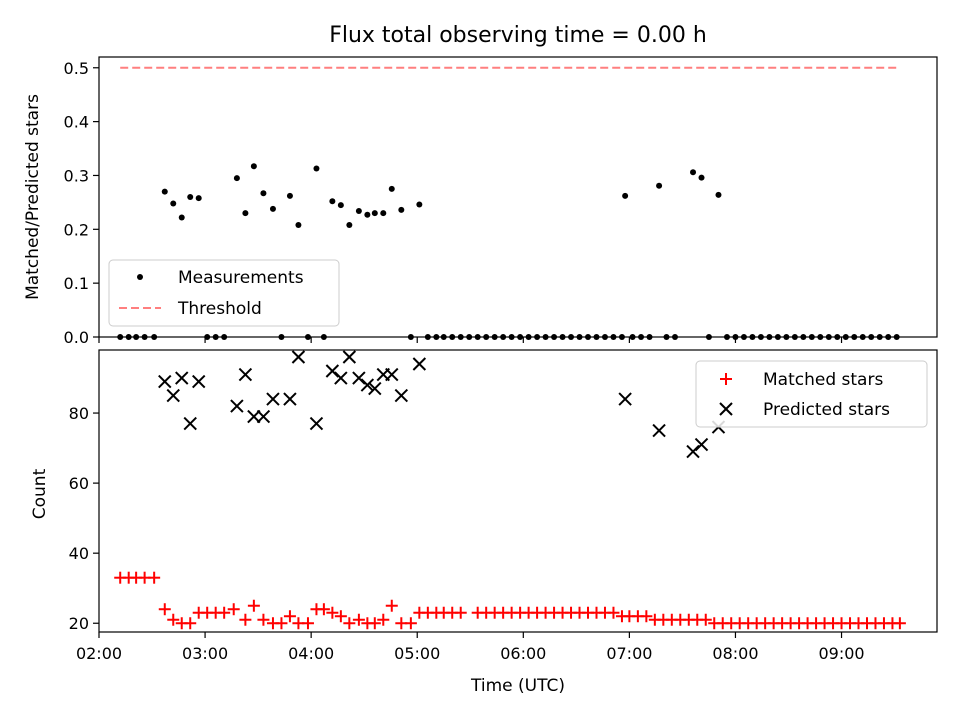  What do you see at coordinates (241, 278) in the screenshot?
I see `measurements-legend-label: Measurements` at bounding box center [241, 278].